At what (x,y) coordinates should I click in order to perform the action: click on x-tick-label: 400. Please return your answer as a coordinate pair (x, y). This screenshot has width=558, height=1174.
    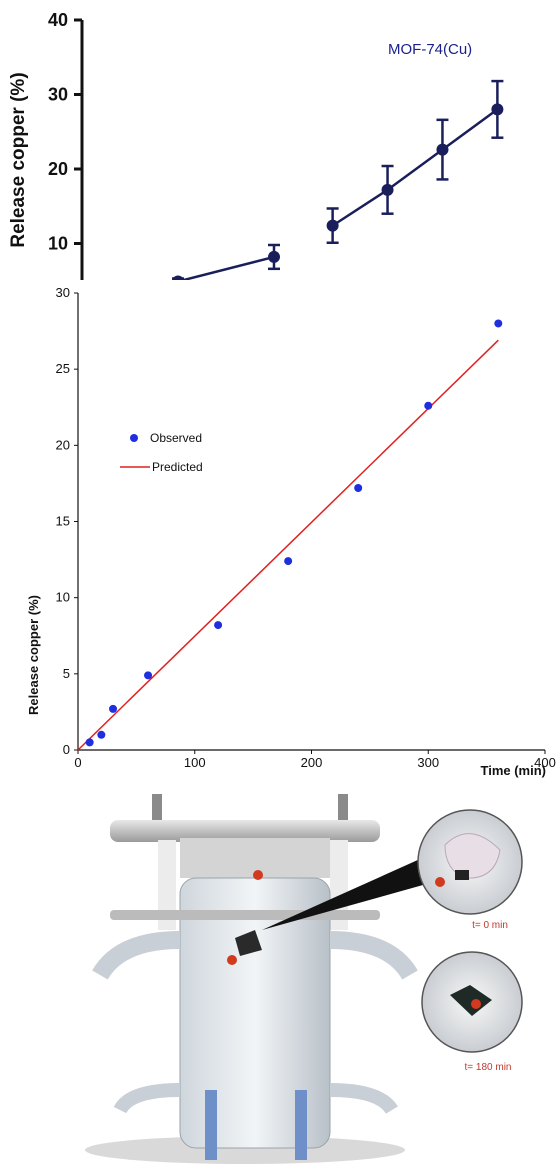
    Looking at the image, I should click on (545, 762).